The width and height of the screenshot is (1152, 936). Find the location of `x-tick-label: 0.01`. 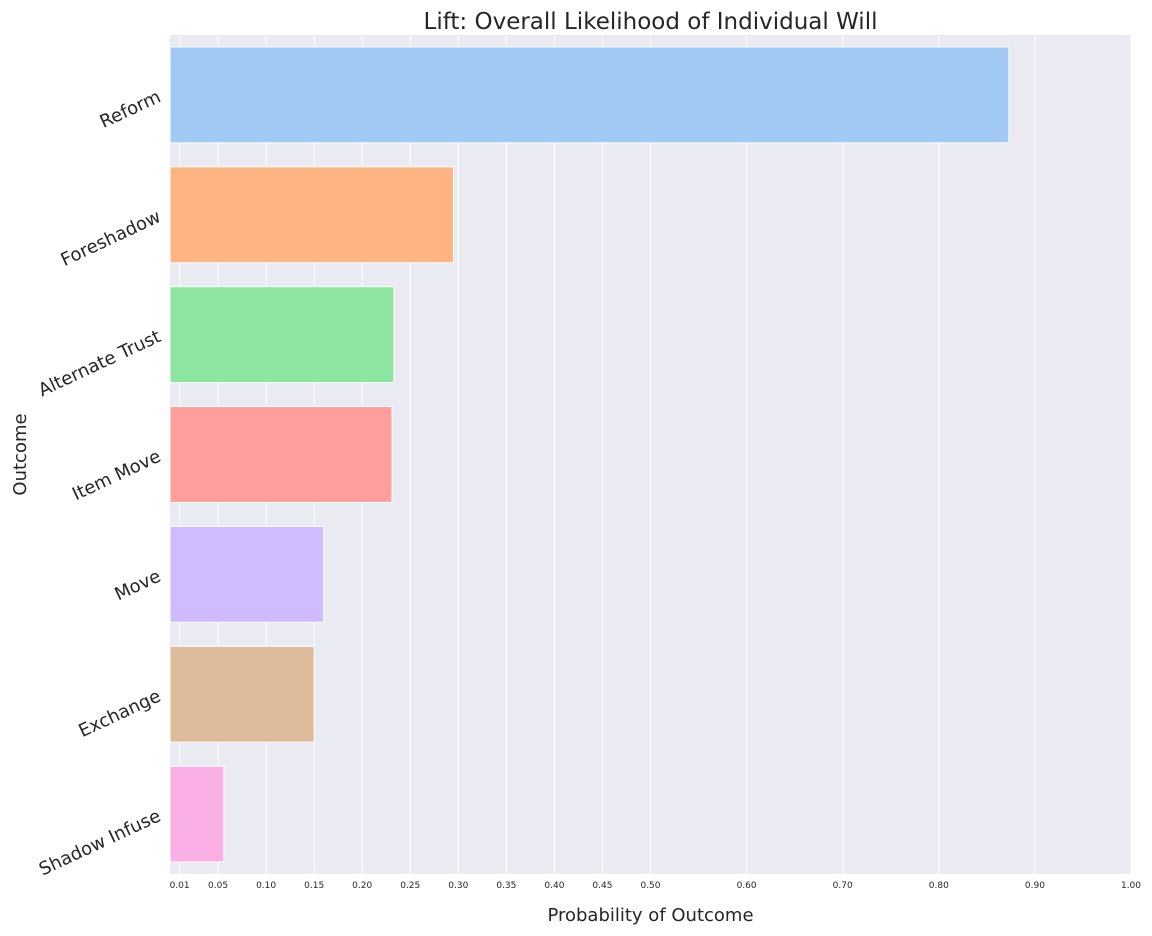

x-tick-label: 0.01 is located at coordinates (180, 886).